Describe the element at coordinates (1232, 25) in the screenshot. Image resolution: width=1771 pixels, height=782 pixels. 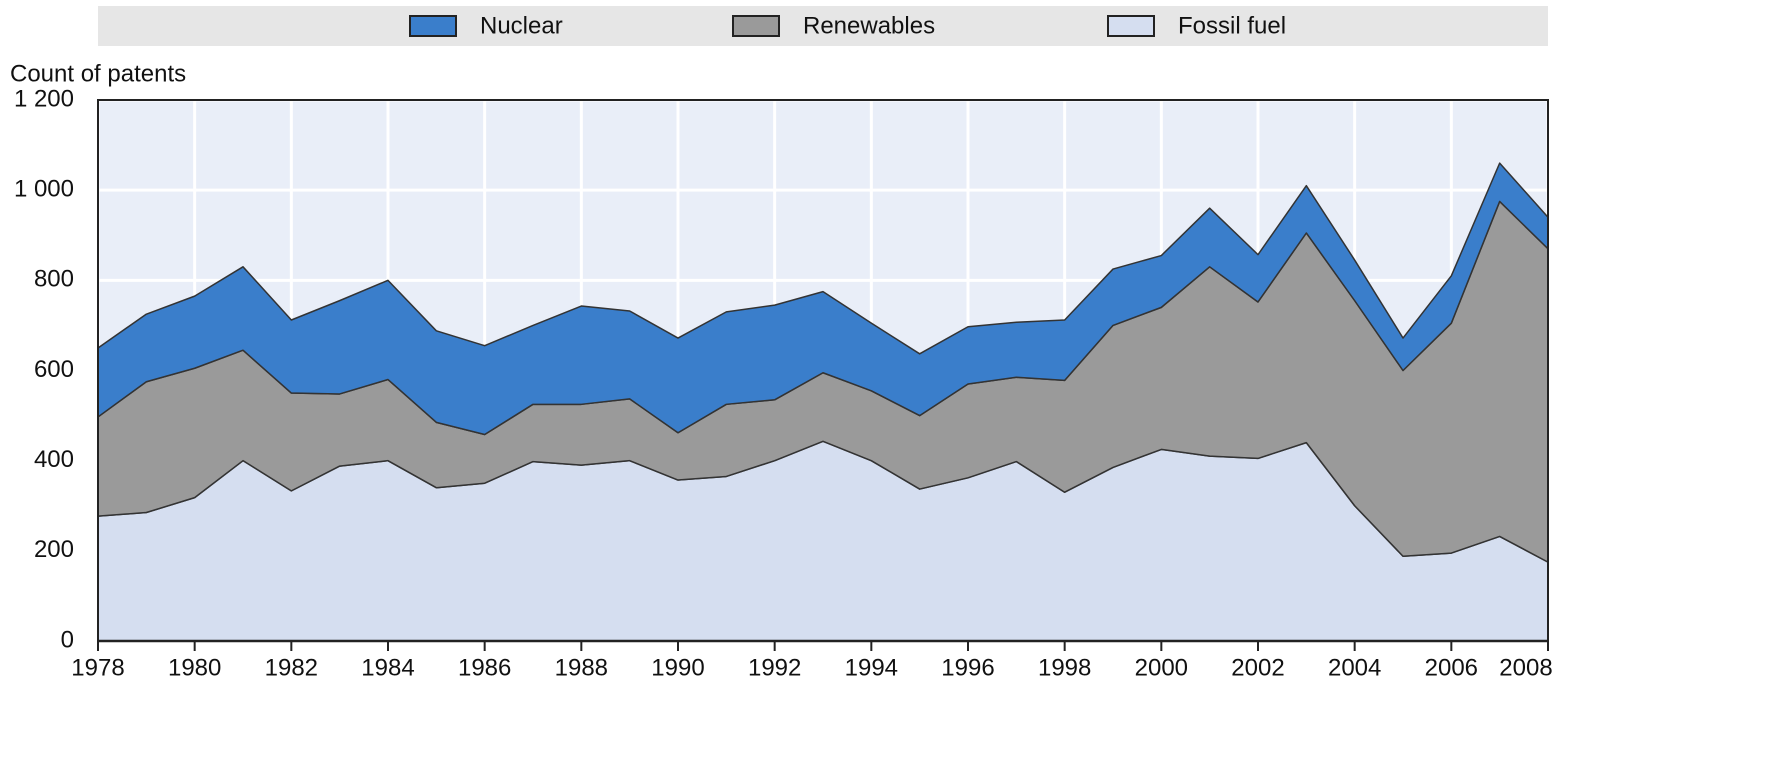
I see `legend-label: Fossil fuel` at that location.